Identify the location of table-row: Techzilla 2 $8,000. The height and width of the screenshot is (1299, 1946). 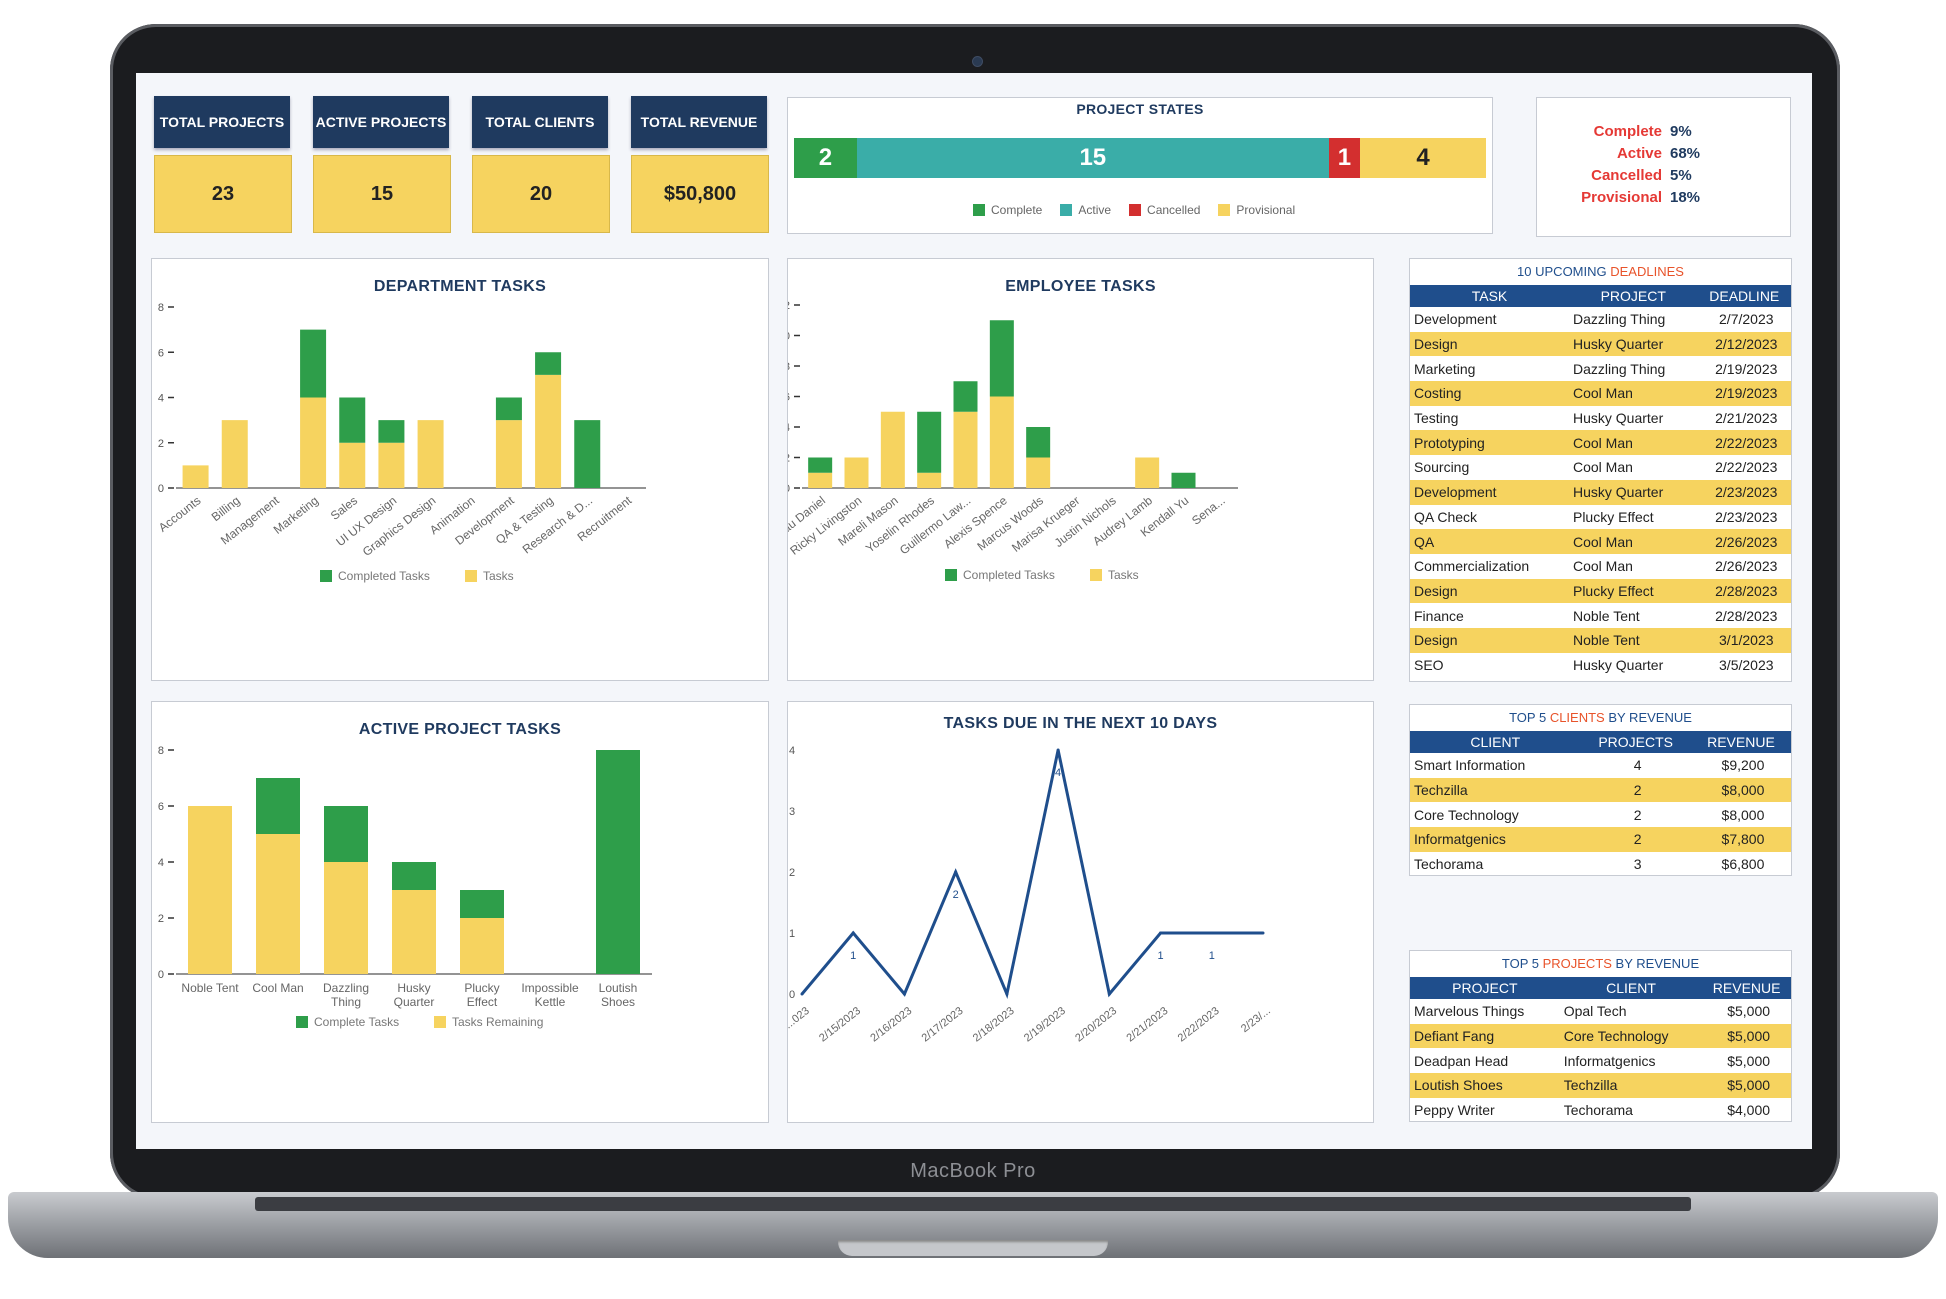
(1600, 790).